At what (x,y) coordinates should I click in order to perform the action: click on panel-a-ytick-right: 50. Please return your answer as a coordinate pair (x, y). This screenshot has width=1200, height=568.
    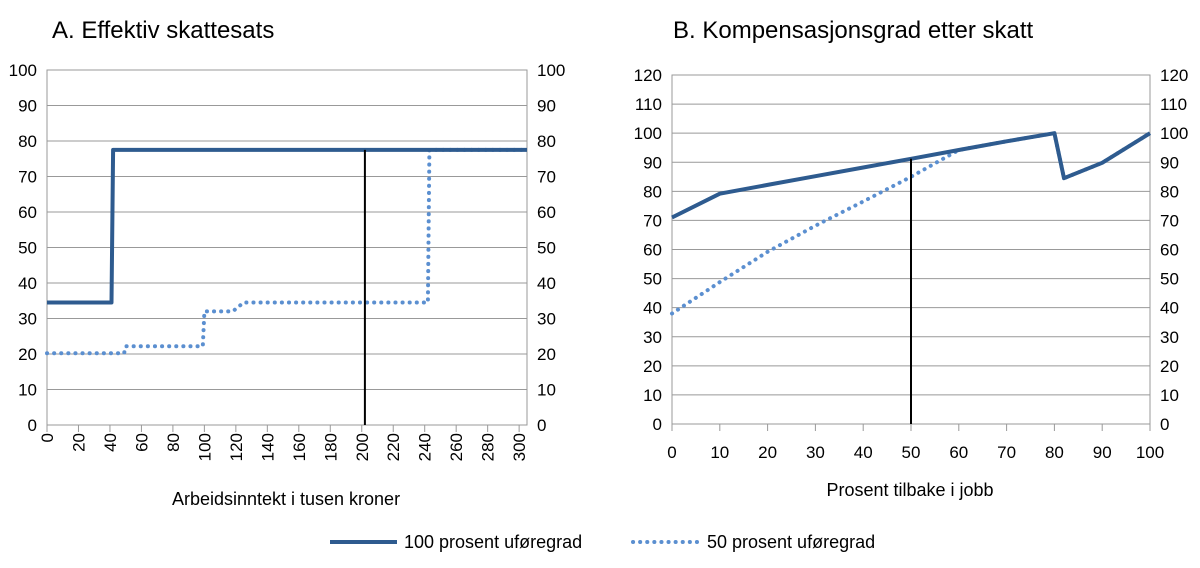
    Looking at the image, I should click on (546, 248).